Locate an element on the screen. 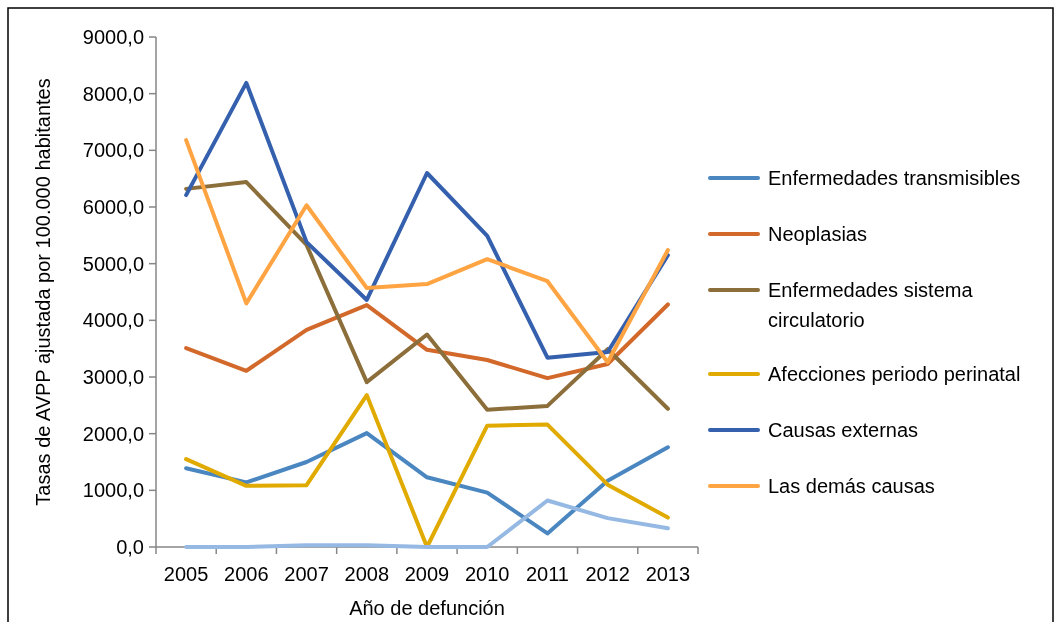 This screenshot has width=1054, height=622. y-tick-label: 0,0 is located at coordinates (130, 547).